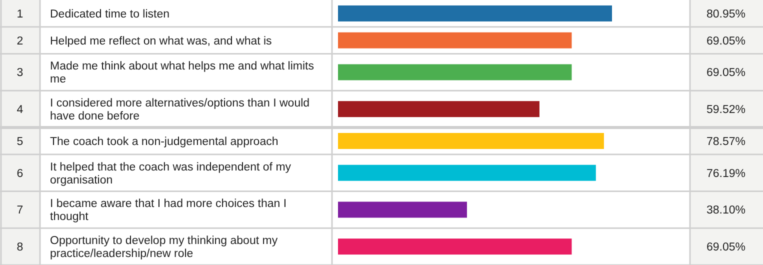  Describe the element at coordinates (20, 73) in the screenshot. I see `text: 3` at that location.